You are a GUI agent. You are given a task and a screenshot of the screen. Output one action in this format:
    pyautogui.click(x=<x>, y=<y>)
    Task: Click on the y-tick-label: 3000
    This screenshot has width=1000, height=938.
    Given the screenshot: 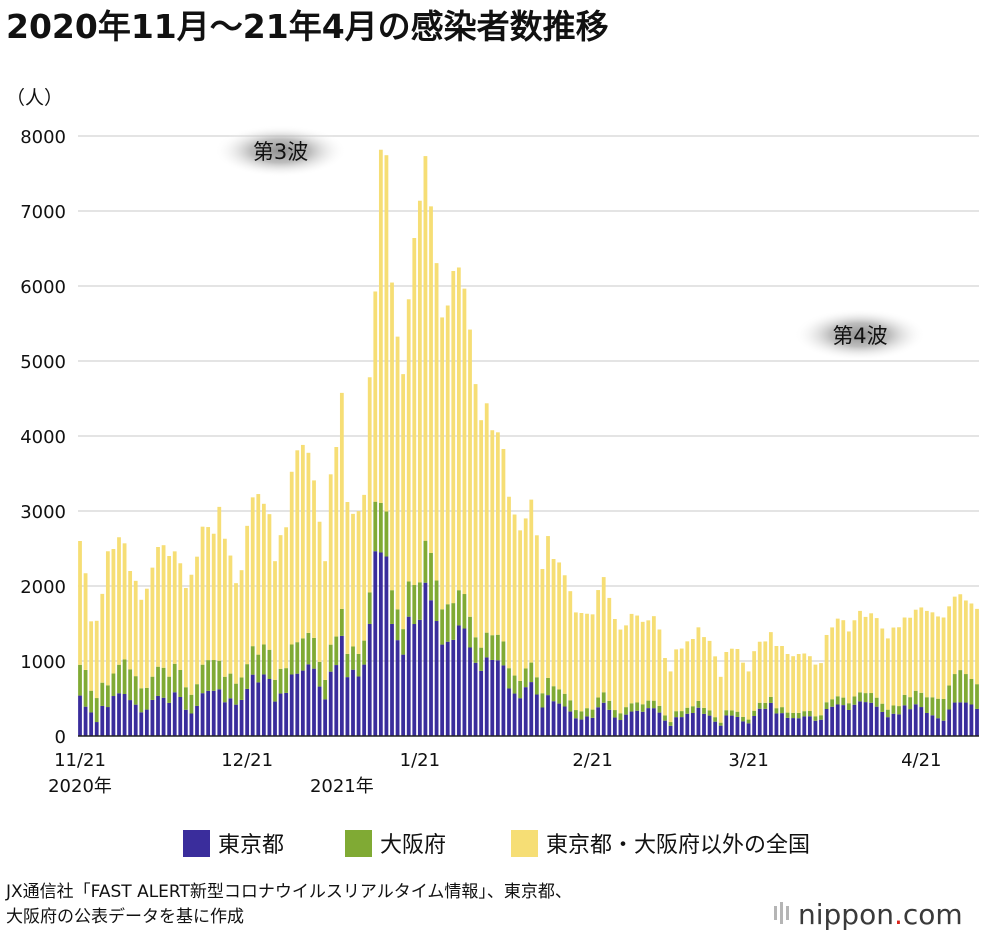 What is the action you would take?
    pyautogui.click(x=43, y=512)
    